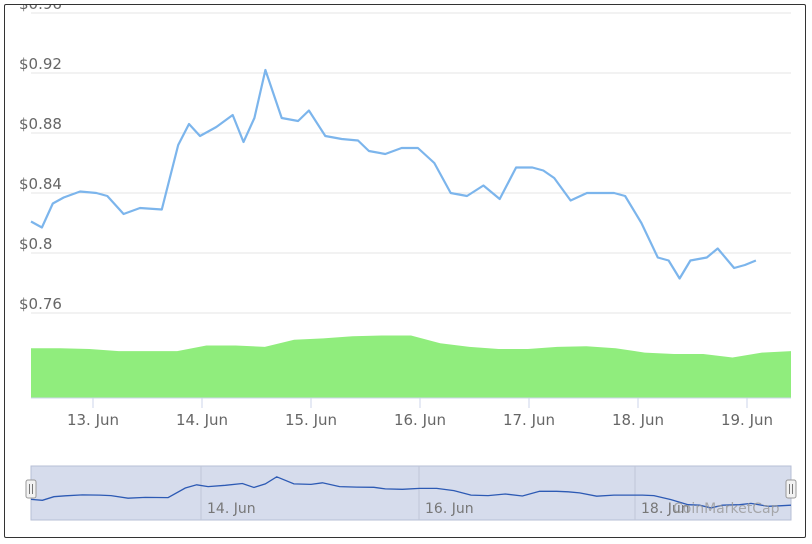  Describe the element at coordinates (726, 509) in the screenshot. I see `watermark: CoinMarketCap` at that location.